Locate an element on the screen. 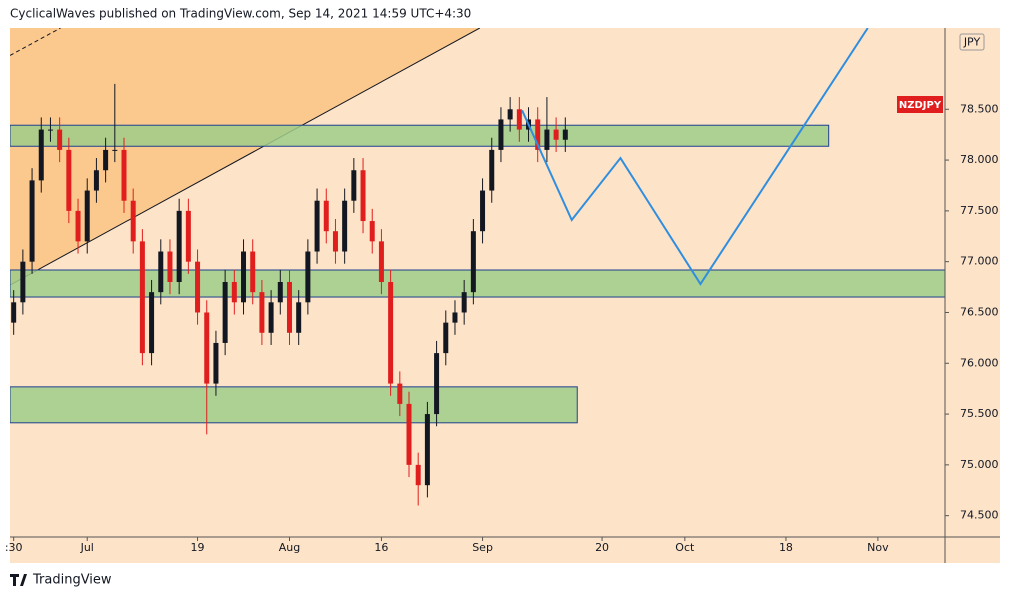  y-tick-label: 77.000 is located at coordinates (979, 261).